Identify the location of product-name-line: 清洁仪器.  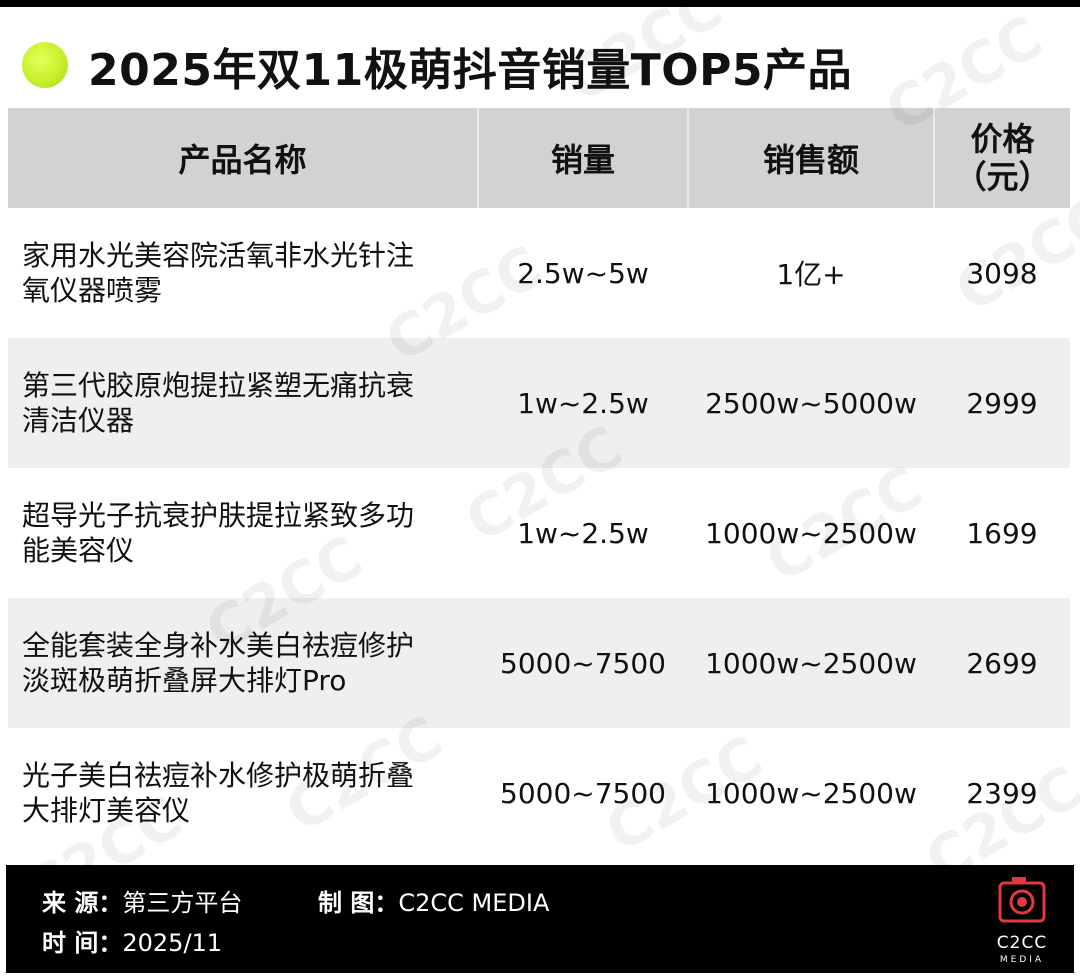
(78, 420).